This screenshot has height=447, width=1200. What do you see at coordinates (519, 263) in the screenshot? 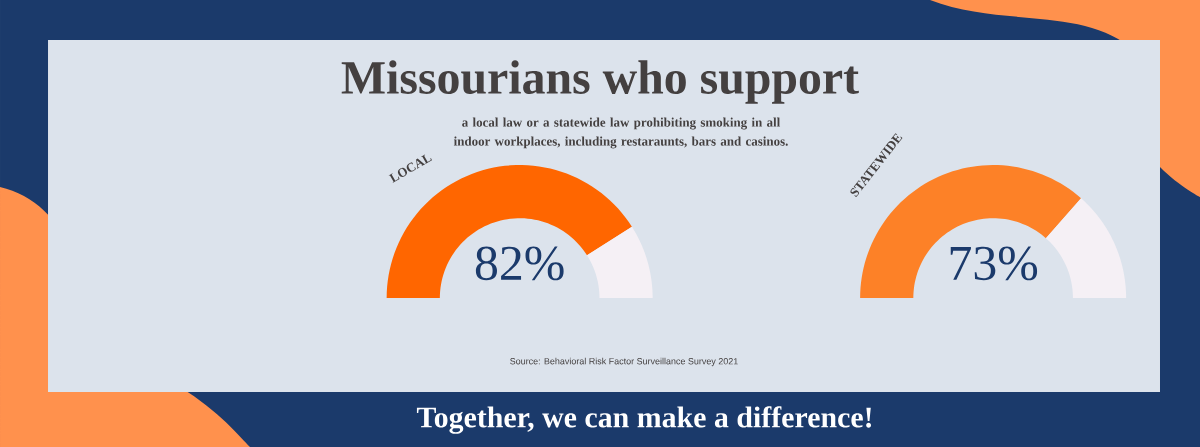
I see `data-label: 82%` at bounding box center [519, 263].